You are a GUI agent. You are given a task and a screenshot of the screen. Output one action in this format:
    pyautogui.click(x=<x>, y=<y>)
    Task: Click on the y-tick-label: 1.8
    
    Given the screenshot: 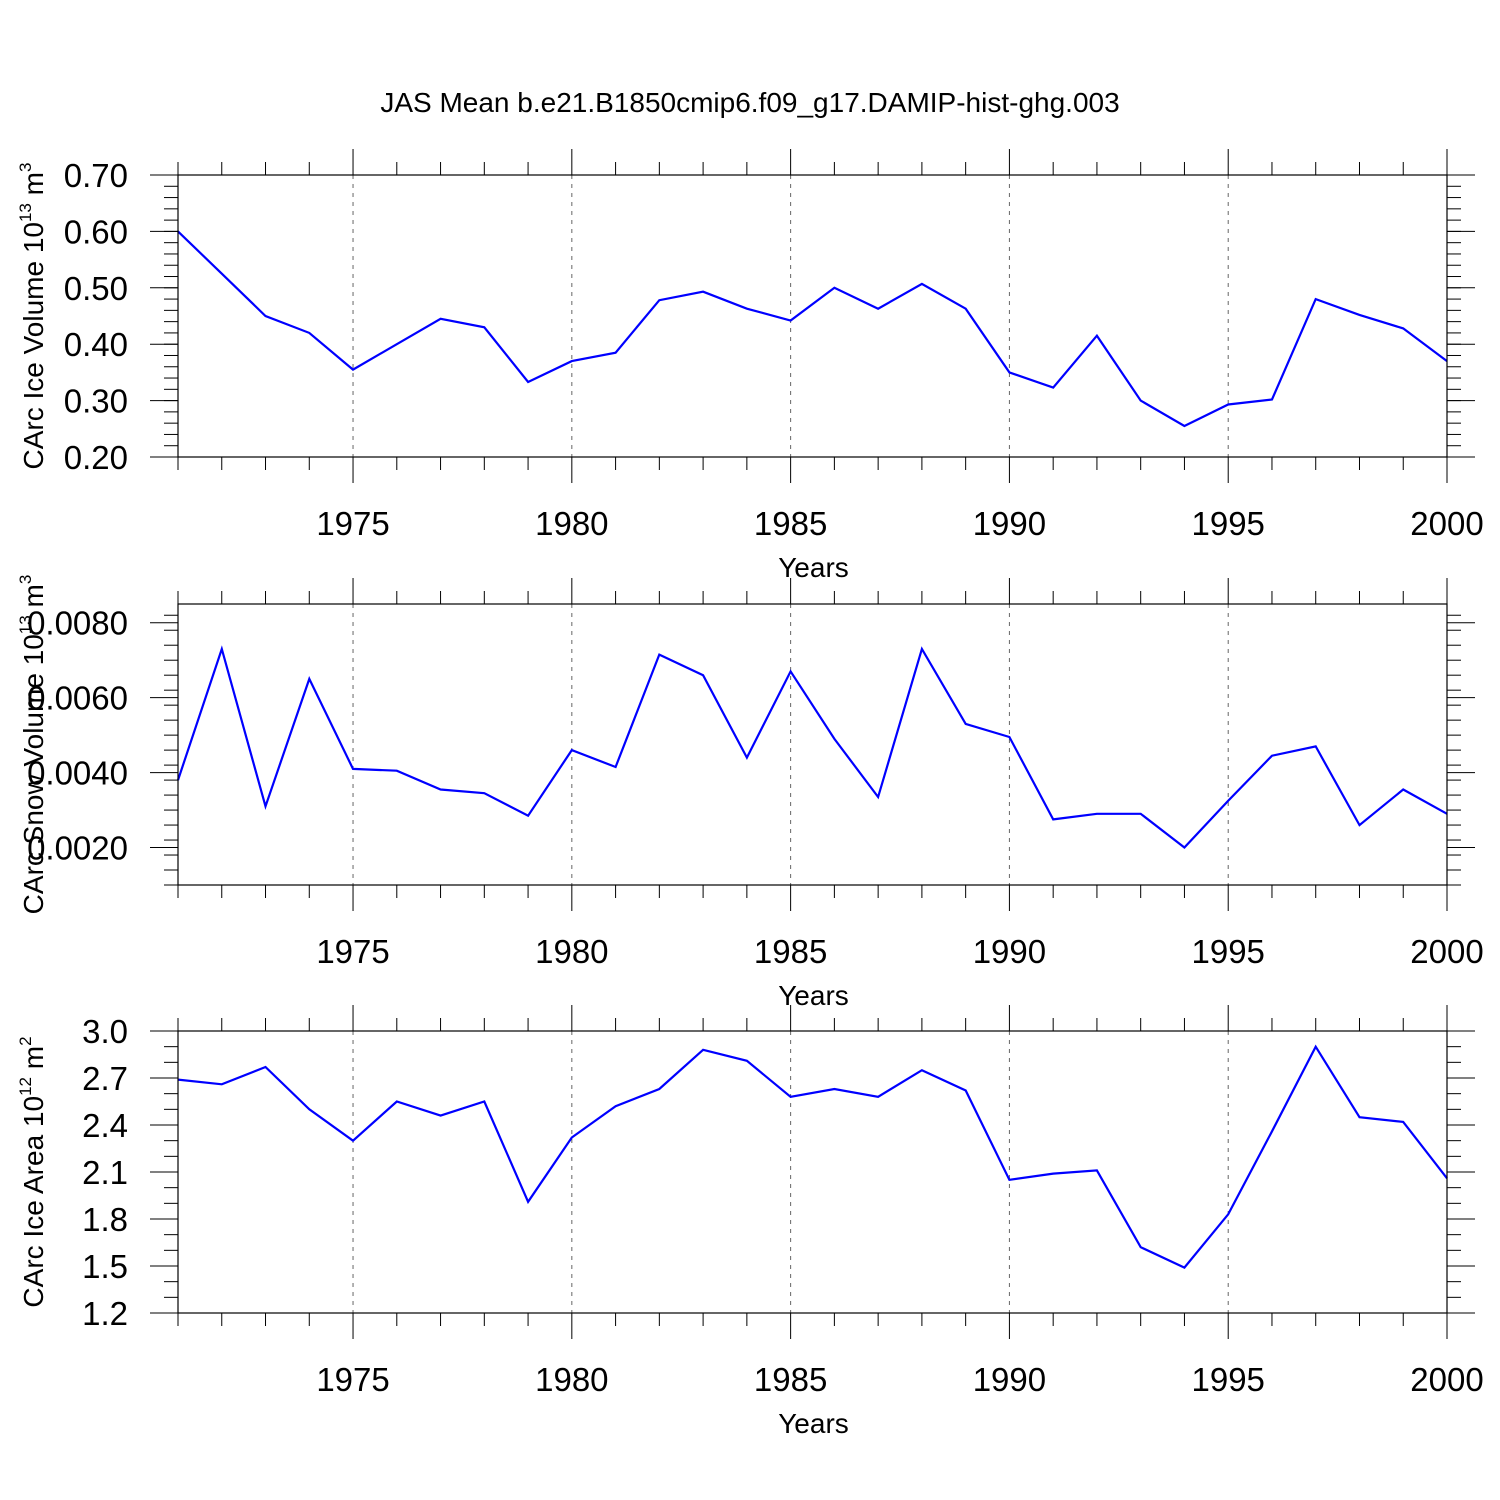 What is the action you would take?
    pyautogui.click(x=105, y=1219)
    